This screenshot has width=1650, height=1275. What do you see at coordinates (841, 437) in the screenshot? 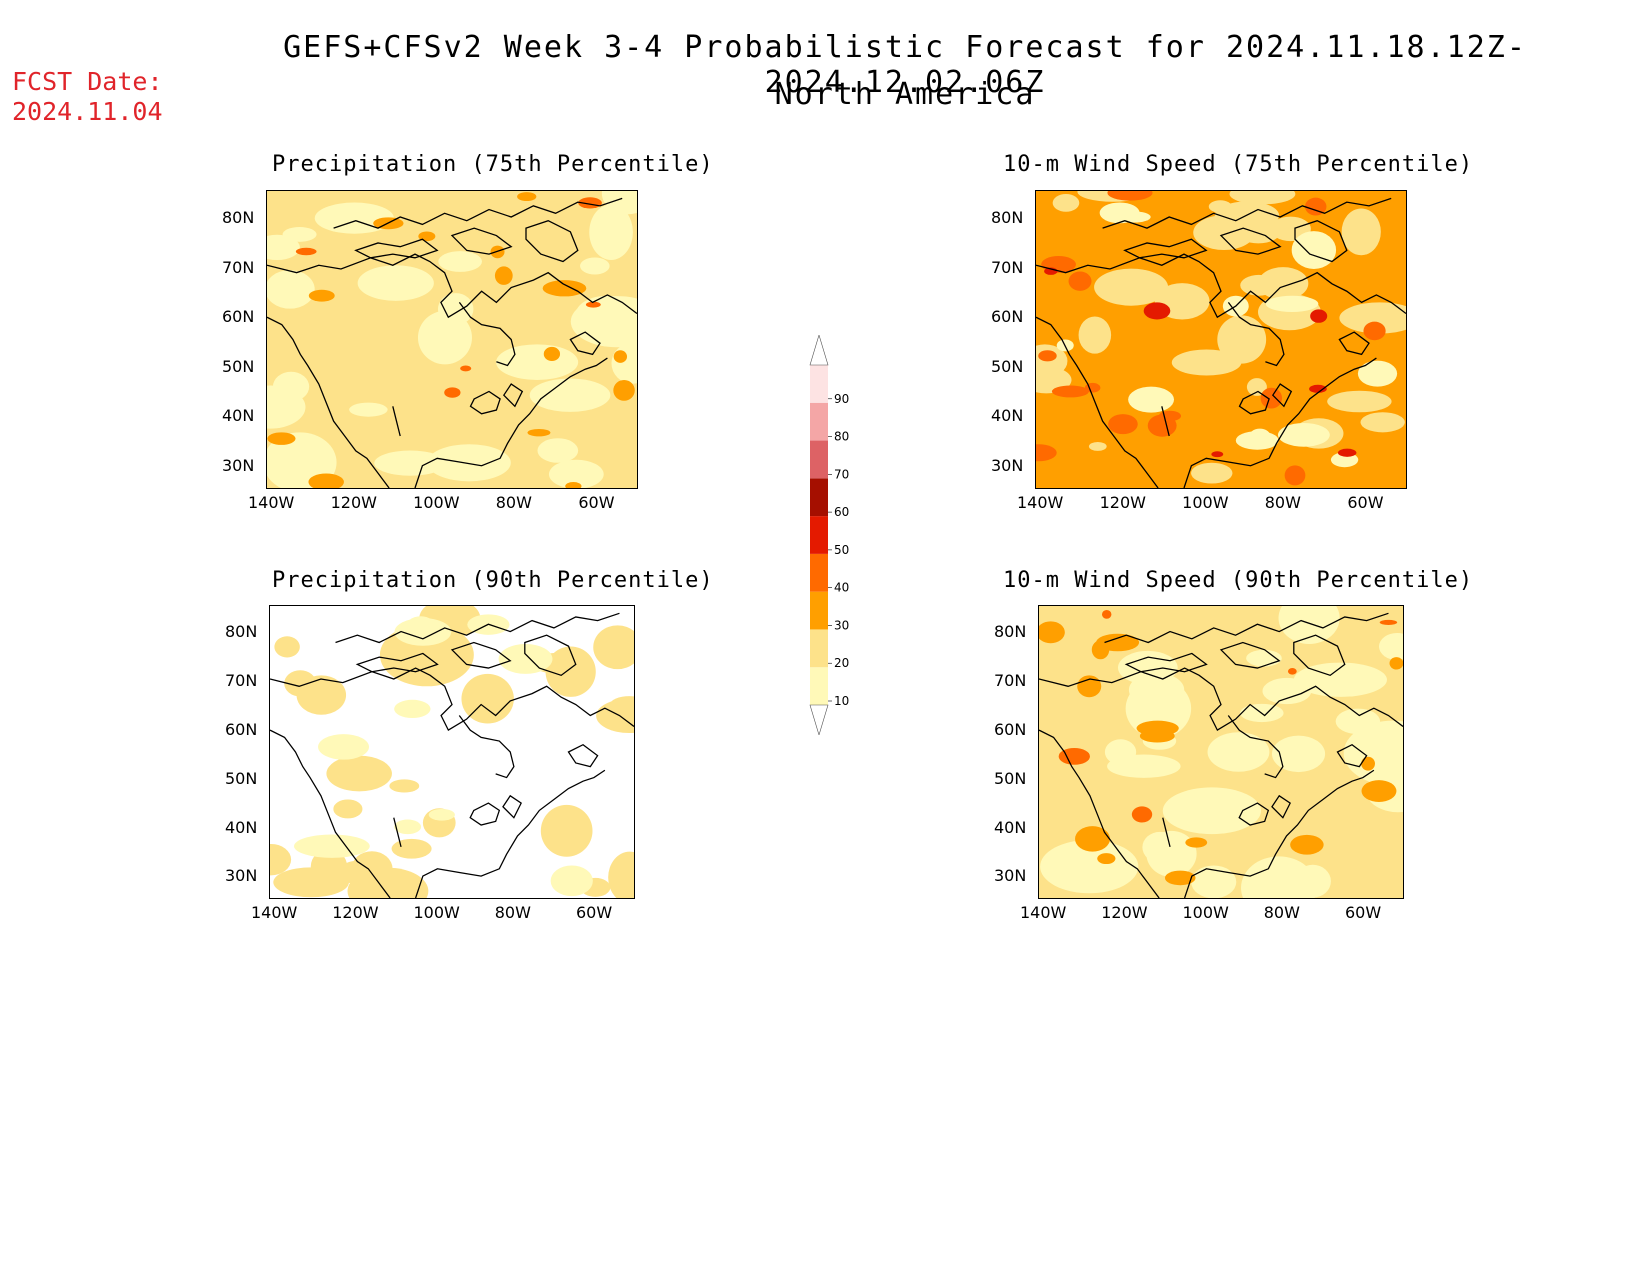
I see `colorbar-tick-label: 80` at bounding box center [841, 437].